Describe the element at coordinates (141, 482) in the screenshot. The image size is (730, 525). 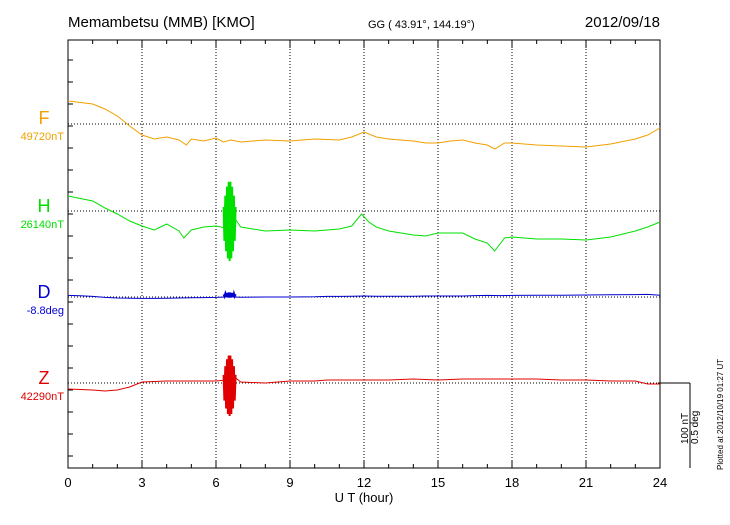
I see `x-tick-label: 3` at that location.